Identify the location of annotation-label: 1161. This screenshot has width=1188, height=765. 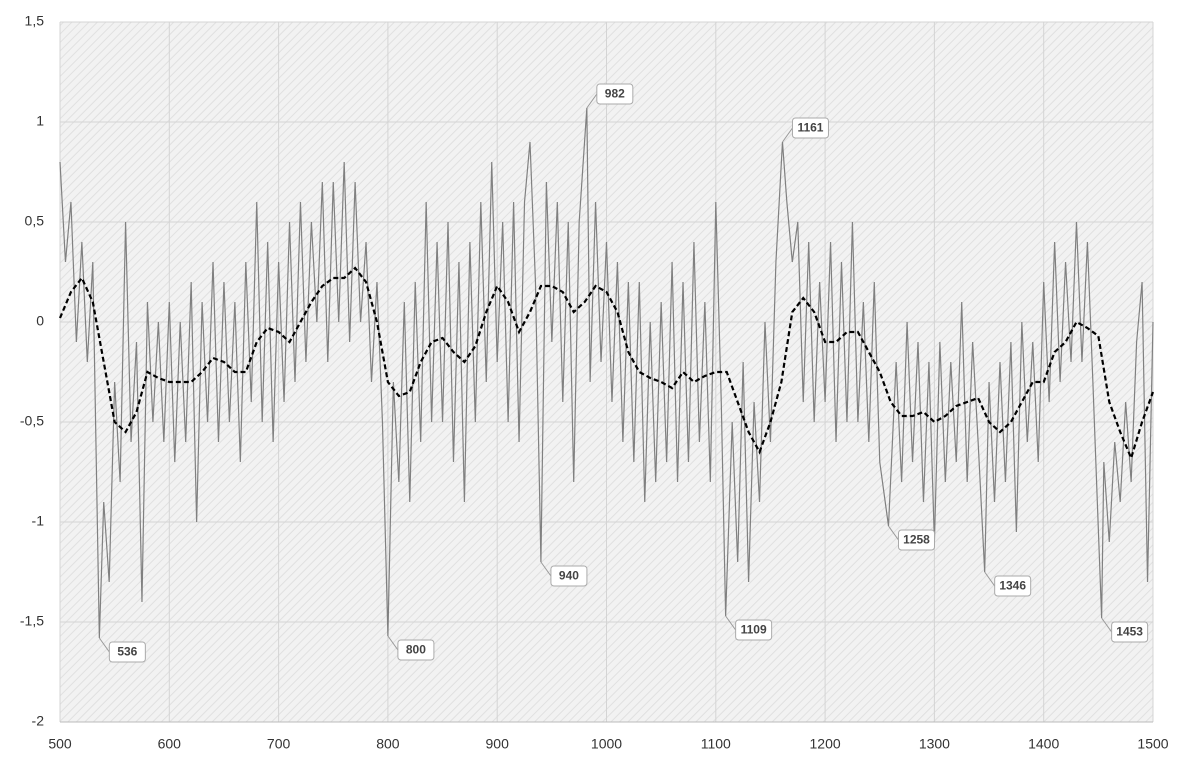
(810, 128).